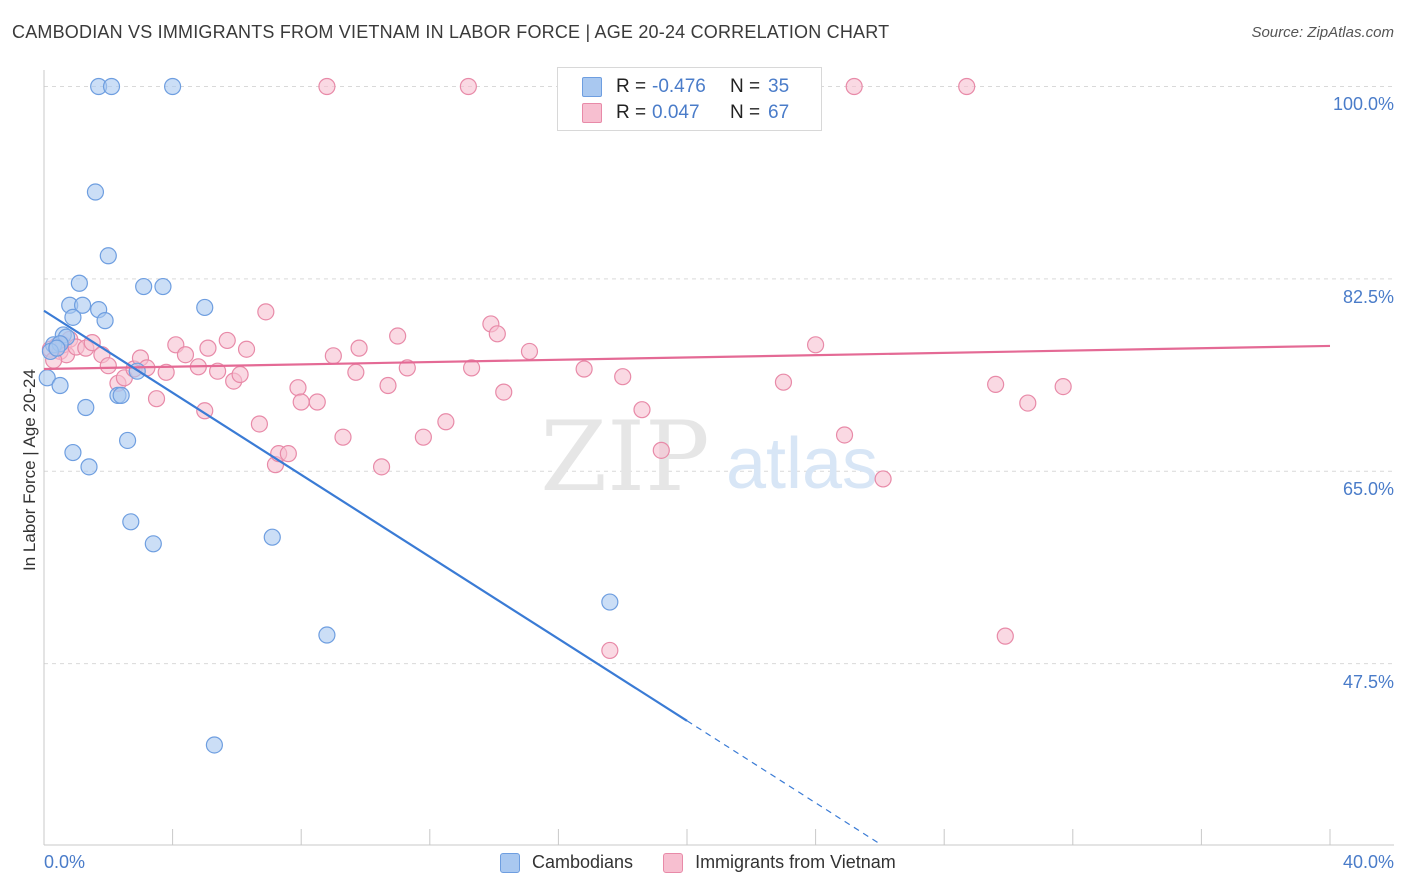 This screenshot has width=1406, height=892. I want to click on x-tick-max: 40.0%, so click(1368, 862).